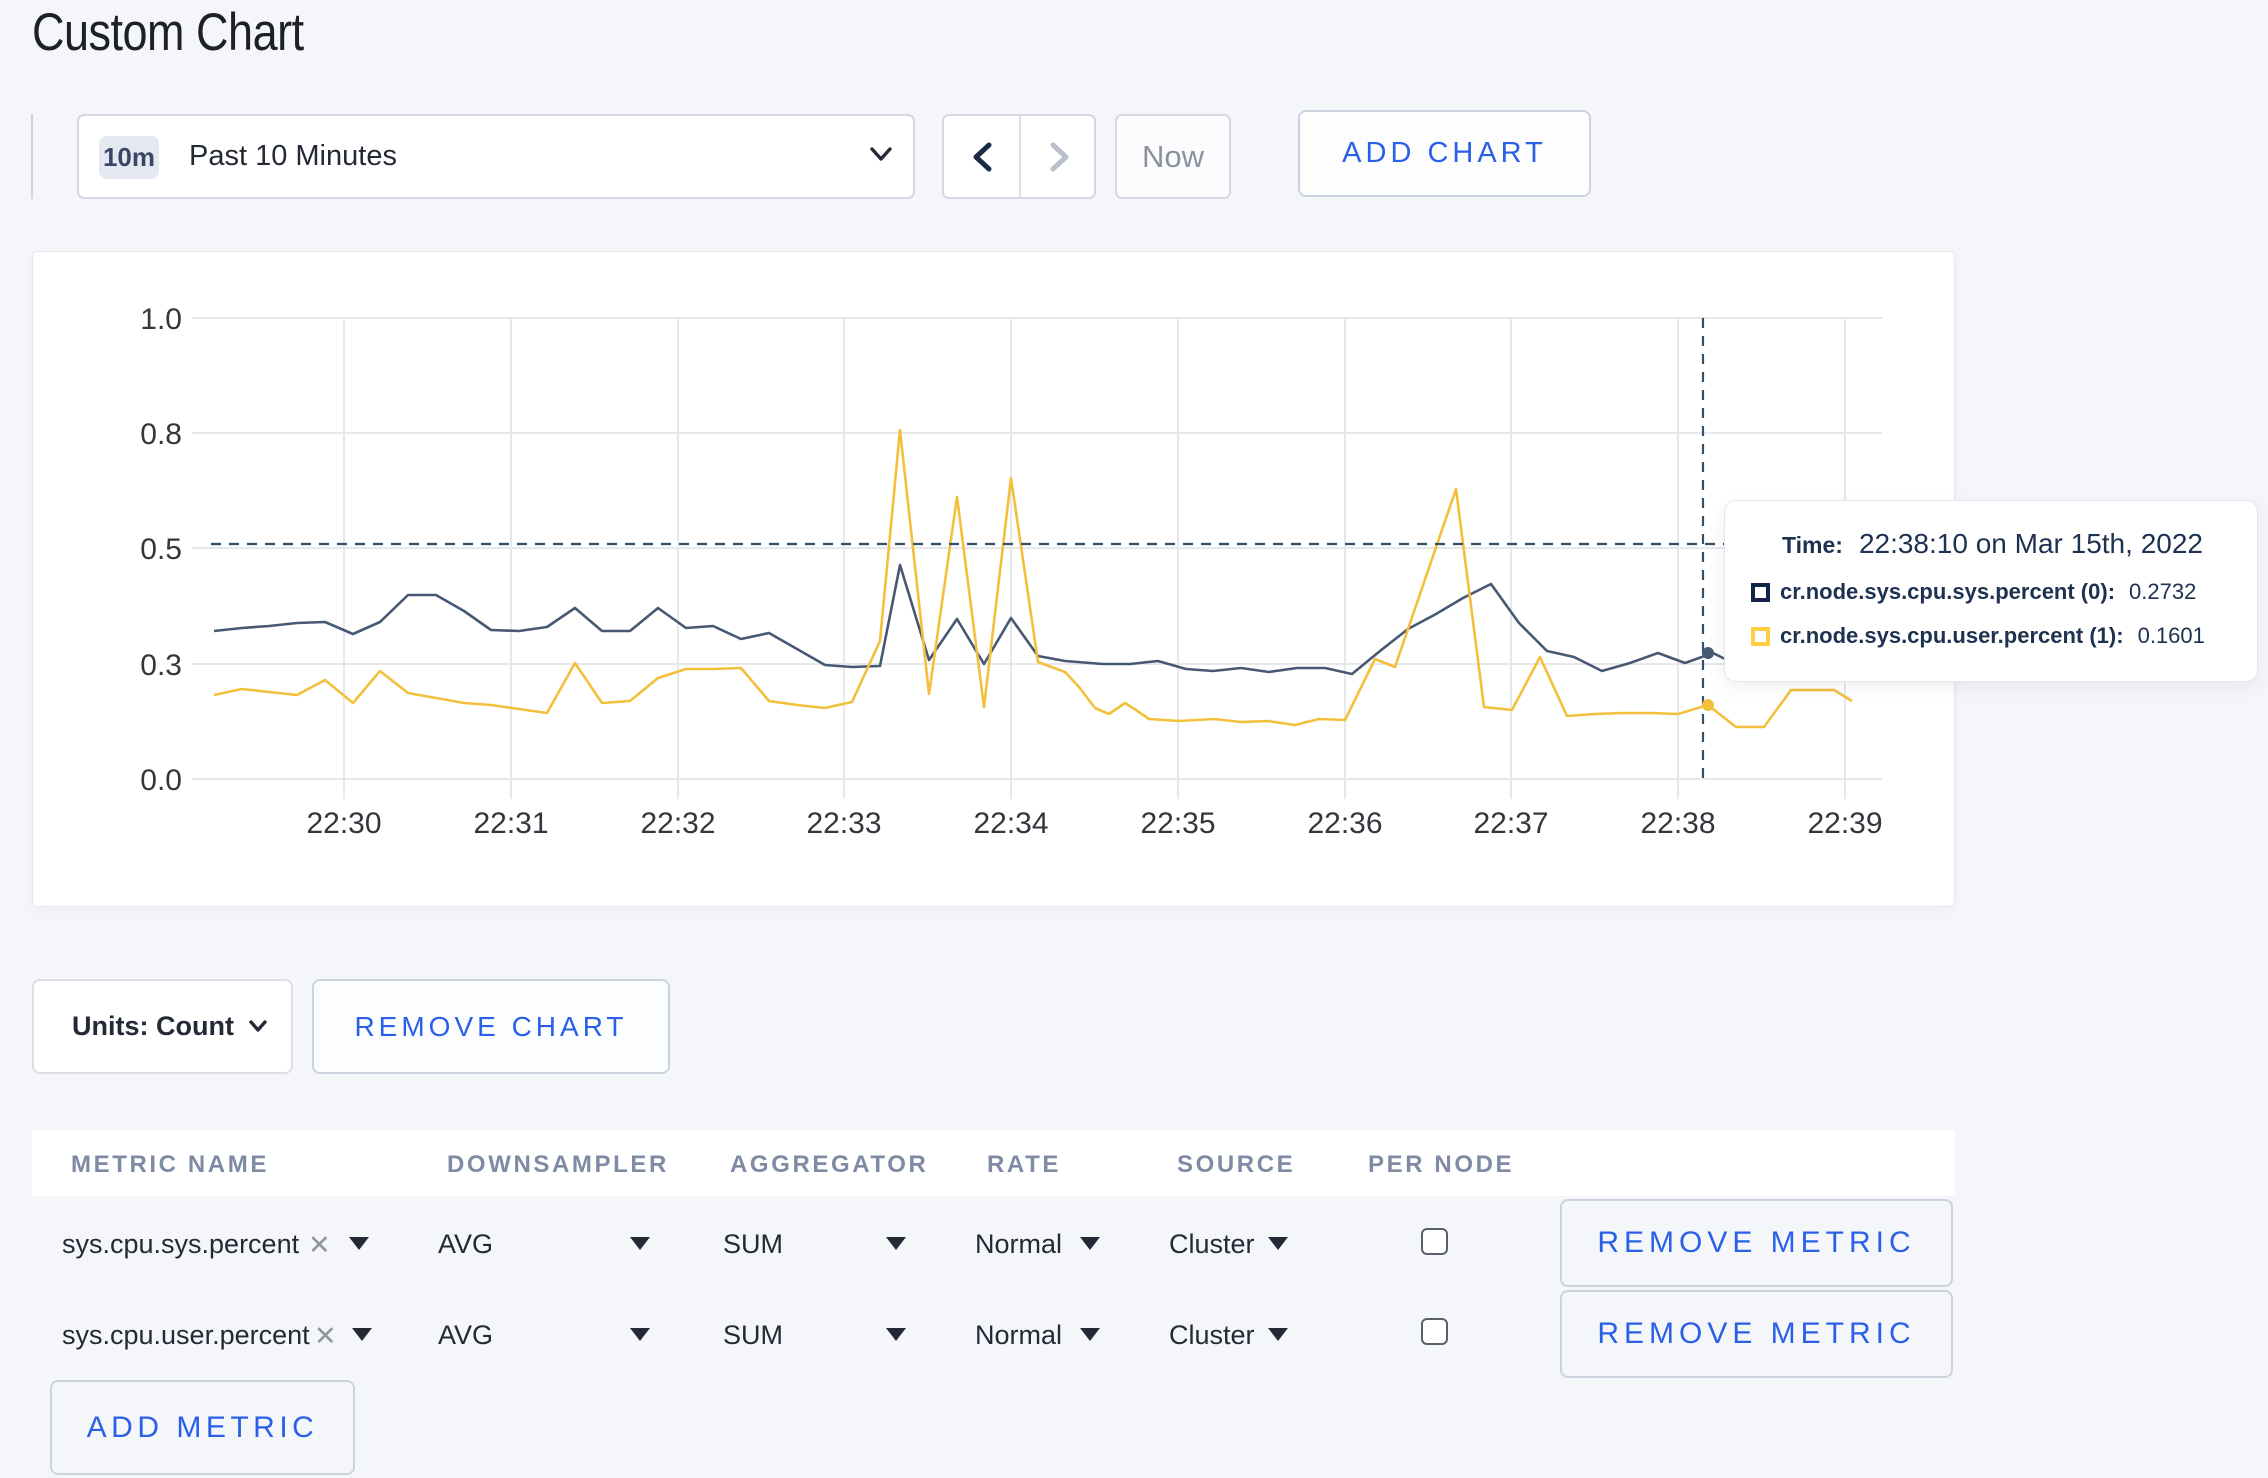 The image size is (2268, 1478). What do you see at coordinates (1844, 823) in the screenshot?
I see `svg-text: 22:39` at bounding box center [1844, 823].